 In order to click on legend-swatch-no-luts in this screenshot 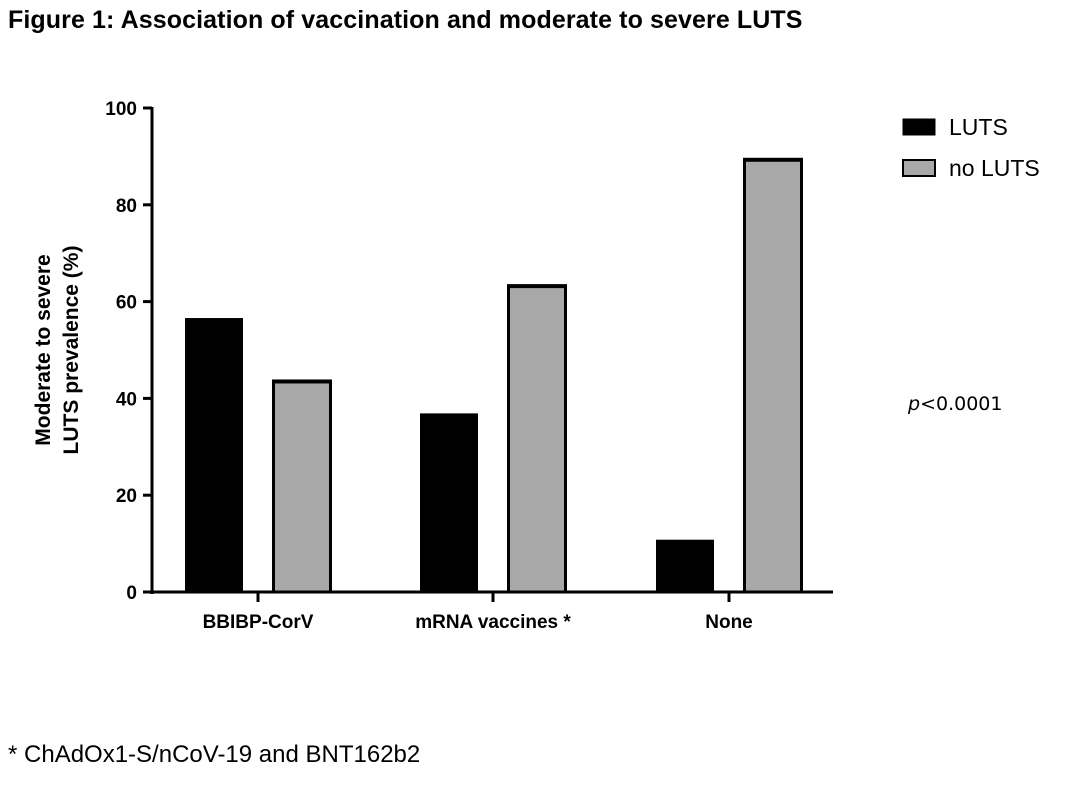, I will do `click(919, 168)`.